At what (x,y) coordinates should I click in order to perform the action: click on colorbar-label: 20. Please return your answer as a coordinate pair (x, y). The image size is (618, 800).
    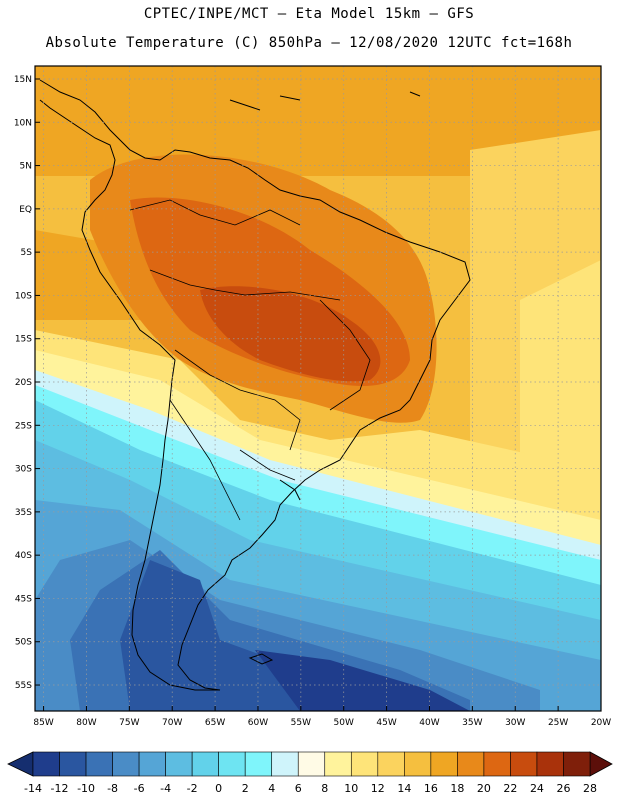
    Looking at the image, I should click on (484, 788).